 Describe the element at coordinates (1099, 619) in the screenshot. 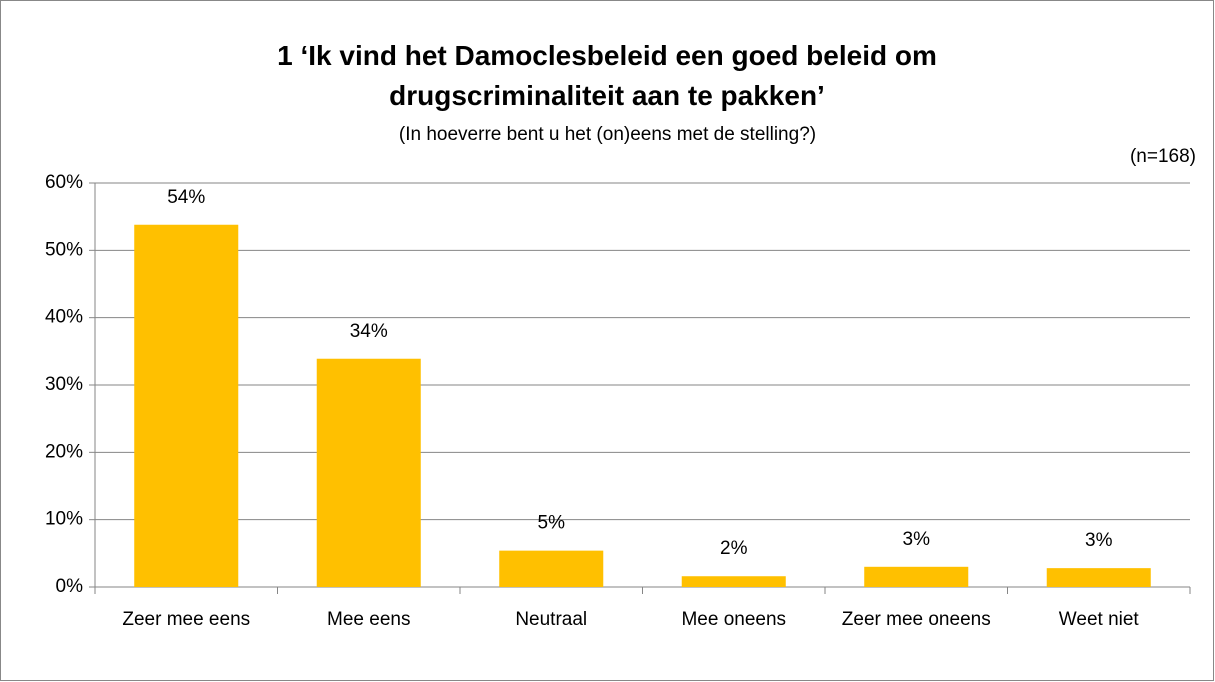

I see `x-tick-label: Weet niet` at that location.